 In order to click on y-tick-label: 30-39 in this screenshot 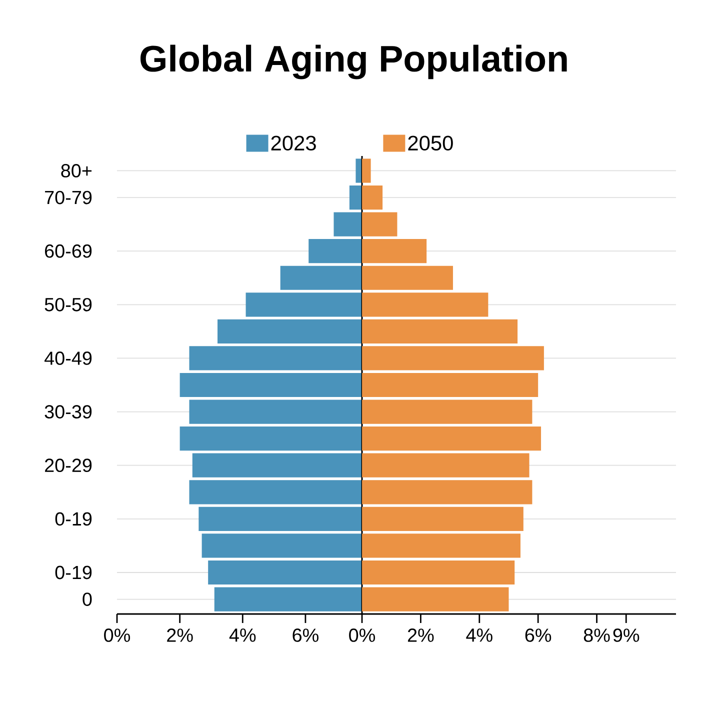, I will do `click(68, 411)`.